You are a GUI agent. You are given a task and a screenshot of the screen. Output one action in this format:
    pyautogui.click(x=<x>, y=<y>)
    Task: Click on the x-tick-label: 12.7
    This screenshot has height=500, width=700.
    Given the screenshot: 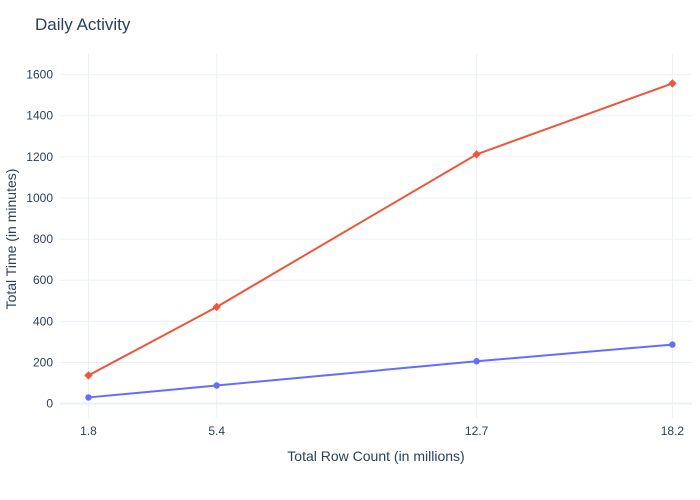 What is the action you would take?
    pyautogui.click(x=477, y=431)
    